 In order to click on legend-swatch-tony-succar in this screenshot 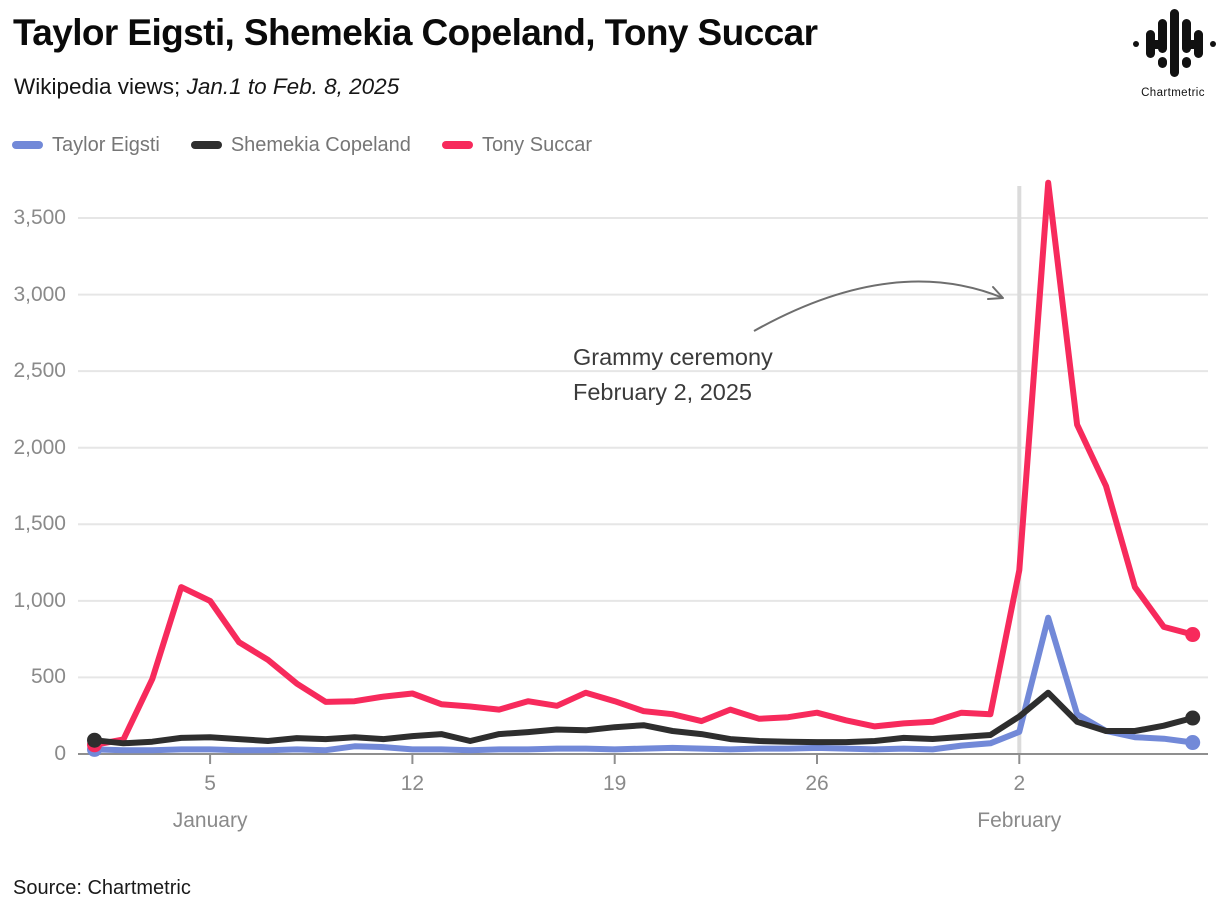, I will do `click(457, 145)`.